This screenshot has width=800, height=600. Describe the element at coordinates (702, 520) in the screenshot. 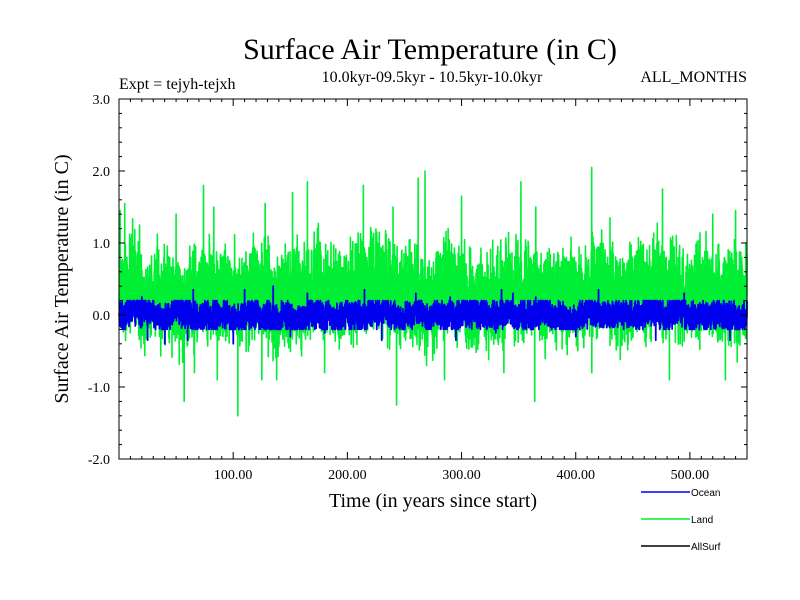

I see `legend-label-land: Land` at that location.